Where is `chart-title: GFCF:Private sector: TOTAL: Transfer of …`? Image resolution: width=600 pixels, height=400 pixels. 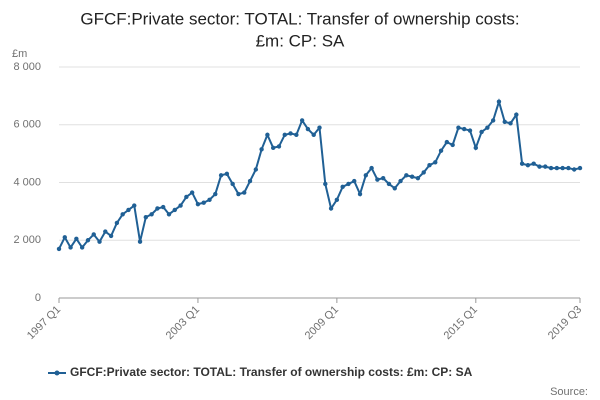
chart-title: GFCF:Private sector: TOTAL: Transfer of … is located at coordinates (299, 18).